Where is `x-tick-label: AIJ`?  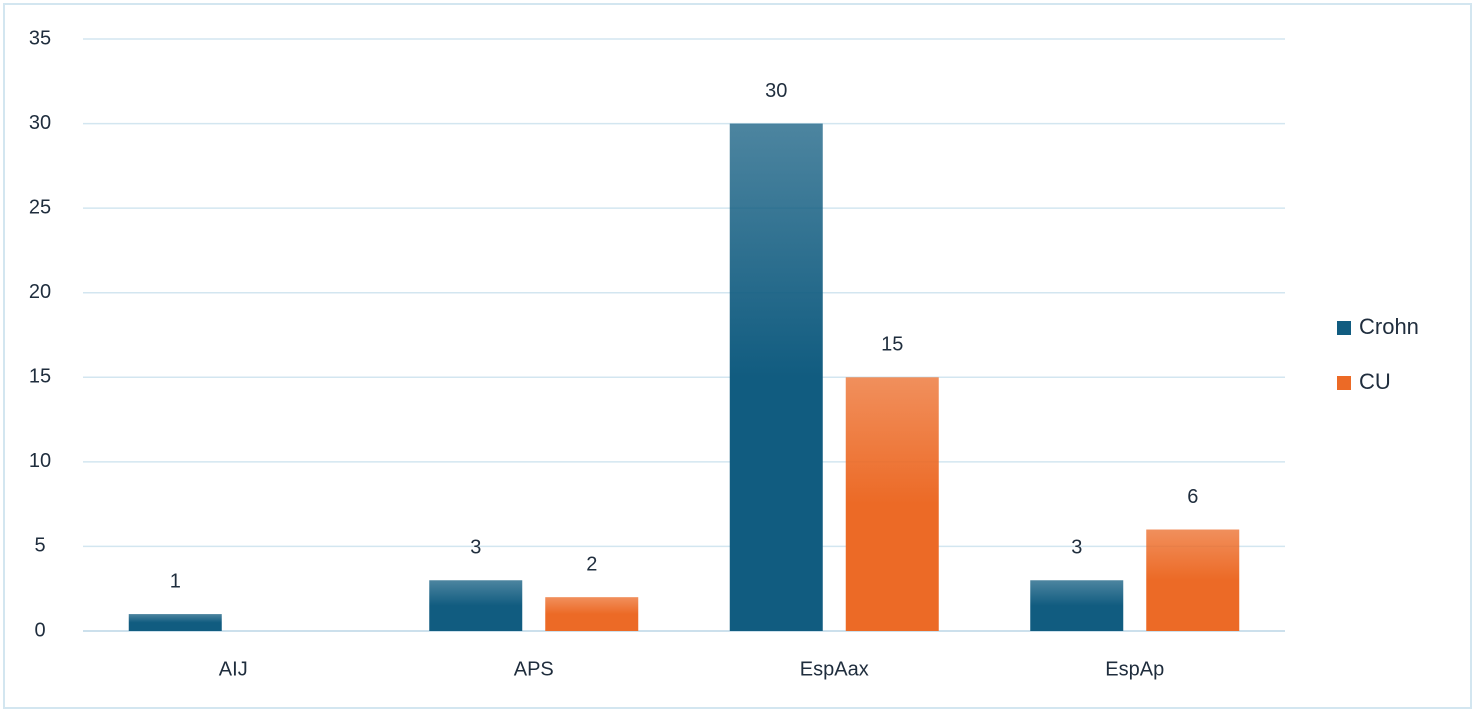 x-tick-label: AIJ is located at coordinates (233, 669).